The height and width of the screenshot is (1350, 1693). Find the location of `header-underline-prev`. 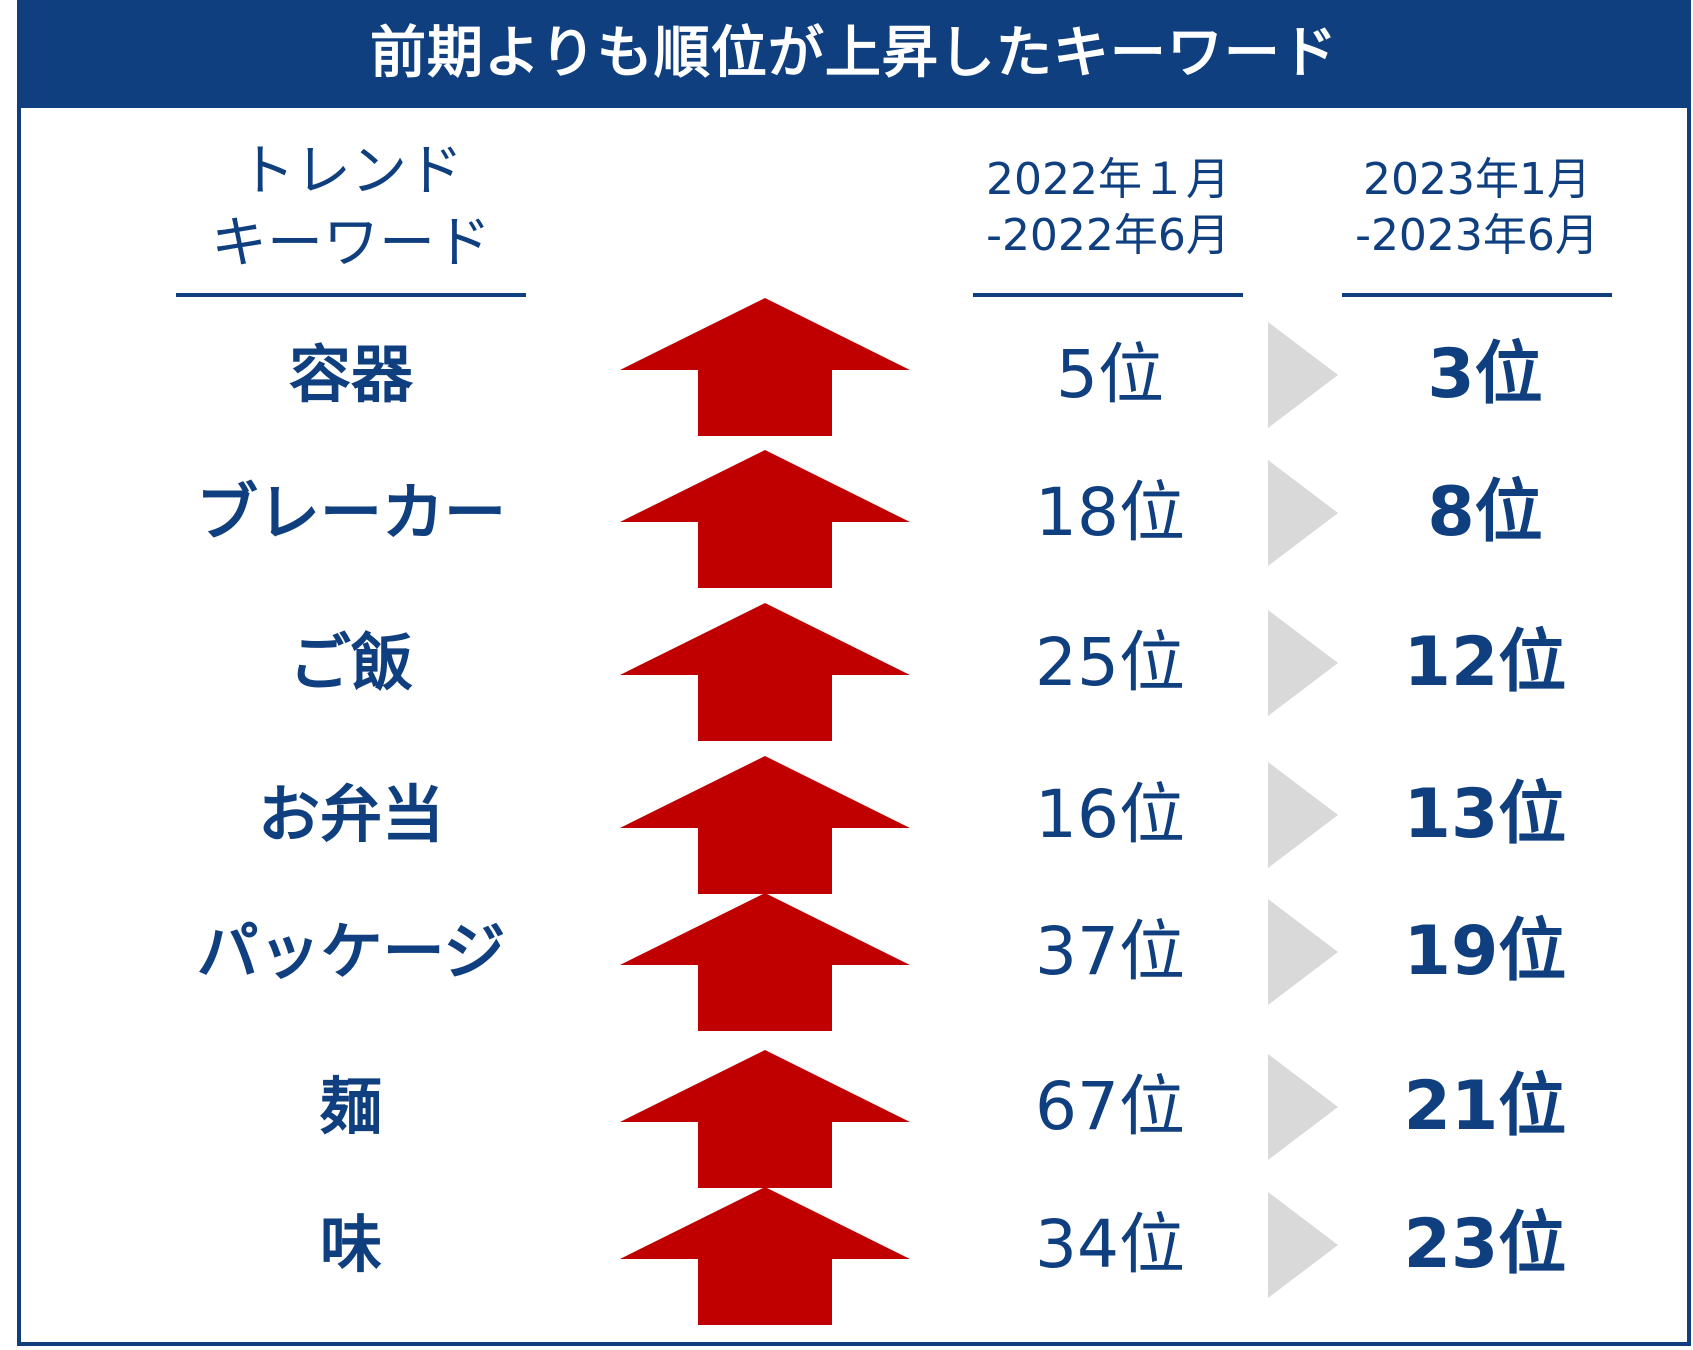

header-underline-prev is located at coordinates (1108, 295).